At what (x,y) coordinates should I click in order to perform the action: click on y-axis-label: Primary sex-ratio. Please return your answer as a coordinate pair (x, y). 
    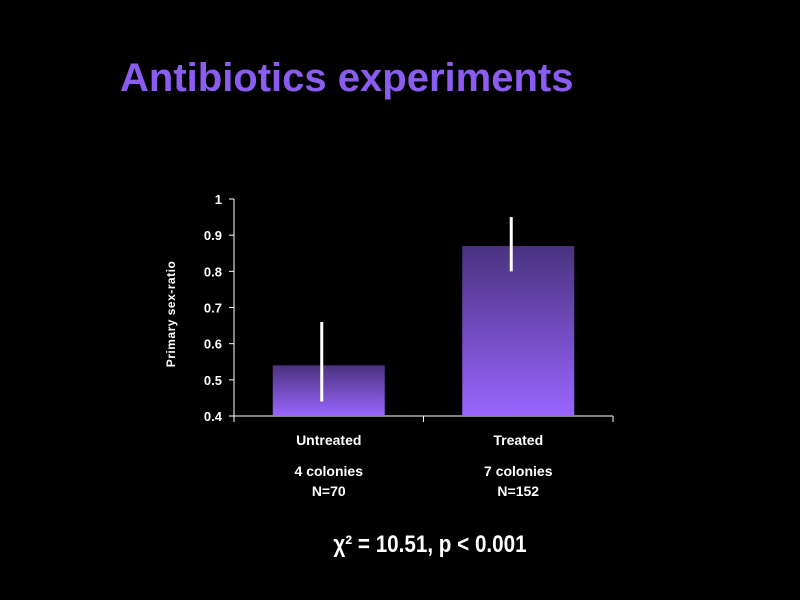
    Looking at the image, I should click on (171, 314).